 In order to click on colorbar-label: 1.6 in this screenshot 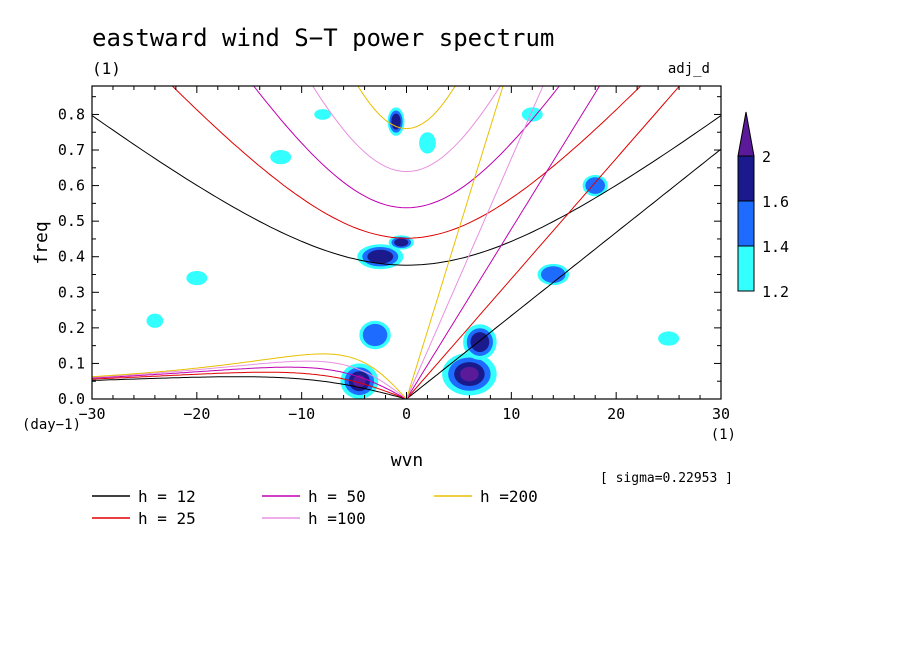, I will do `click(775, 202)`.